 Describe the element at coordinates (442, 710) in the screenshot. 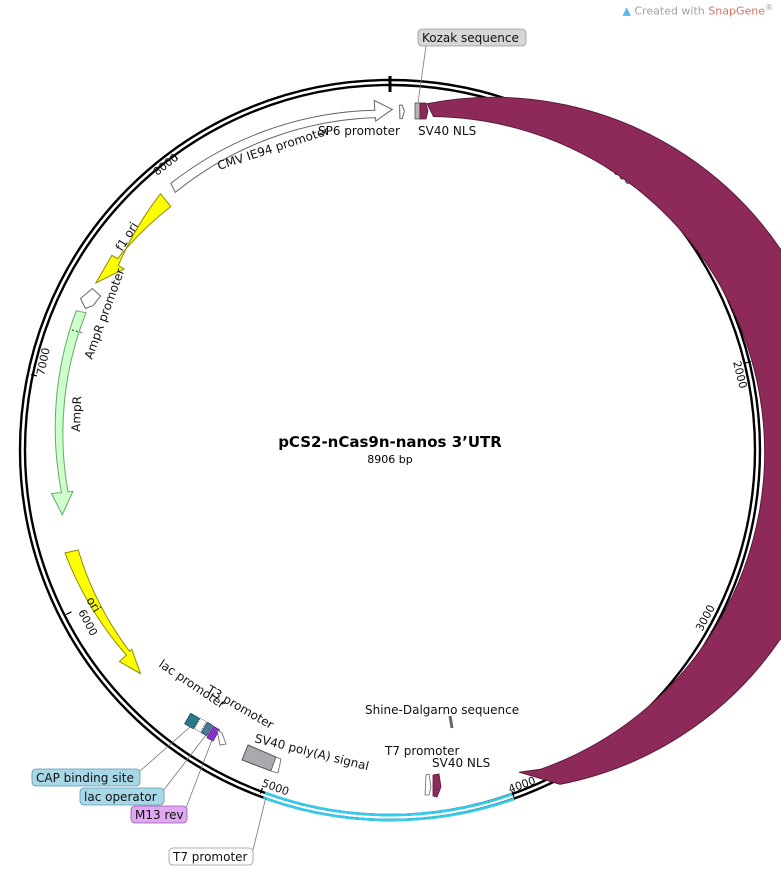

I see `feature-label-shine-dalgarno: Shine-Dalgarno sequence` at that location.